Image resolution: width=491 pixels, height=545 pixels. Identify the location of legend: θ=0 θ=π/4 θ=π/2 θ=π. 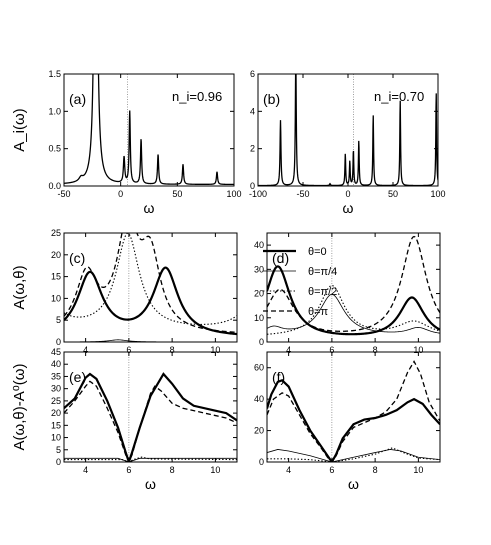
(300, 282).